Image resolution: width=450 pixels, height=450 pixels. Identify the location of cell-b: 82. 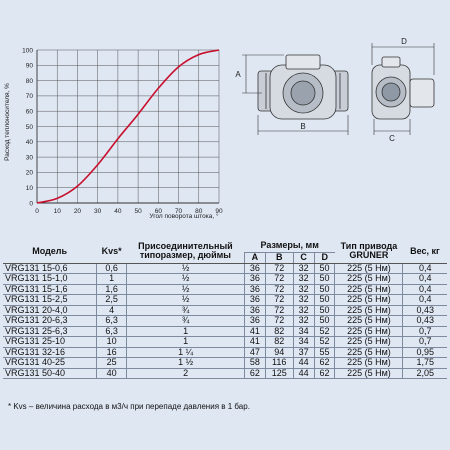
(279, 331).